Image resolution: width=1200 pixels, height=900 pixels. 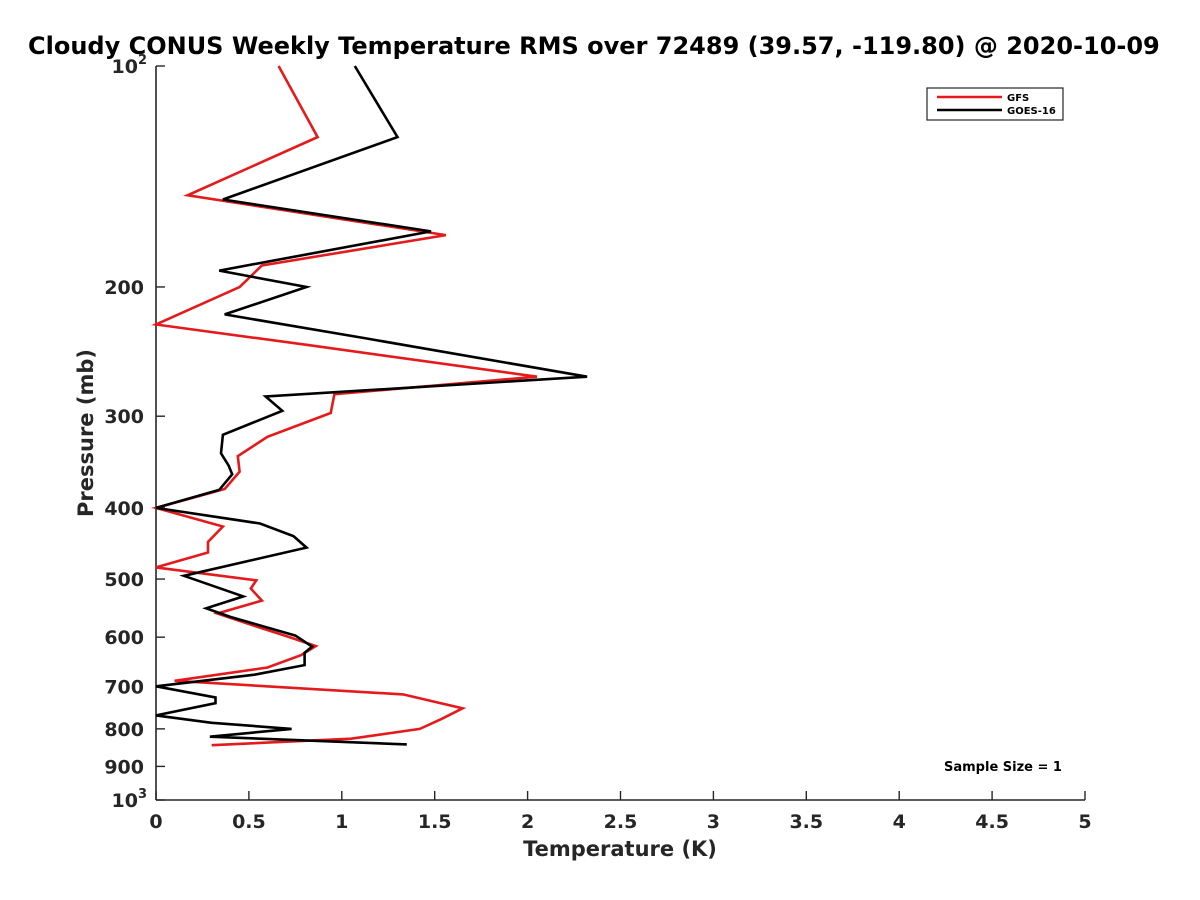 What do you see at coordinates (1003, 767) in the screenshot?
I see `sample-size-annotation: Sample Size = 1` at bounding box center [1003, 767].